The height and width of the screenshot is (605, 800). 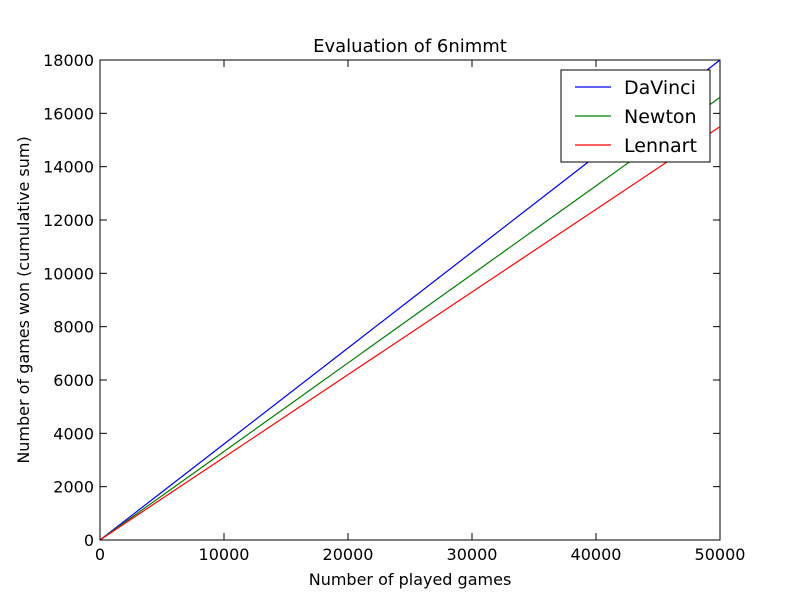 I want to click on y-tick-label: 2000, so click(x=73, y=487).